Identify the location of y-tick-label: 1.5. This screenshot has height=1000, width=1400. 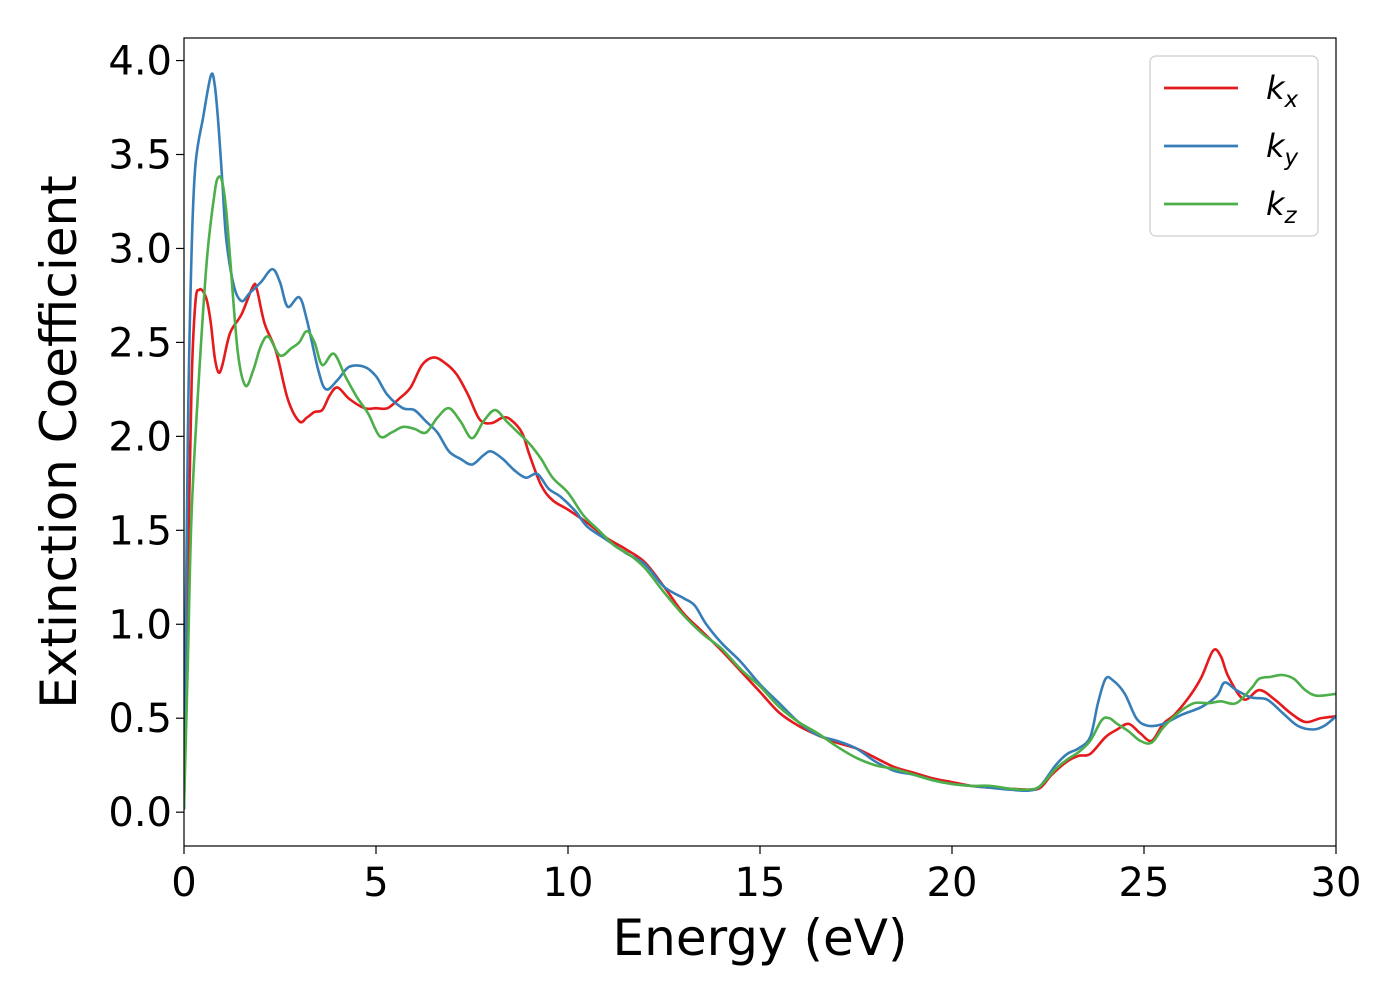
(140, 531).